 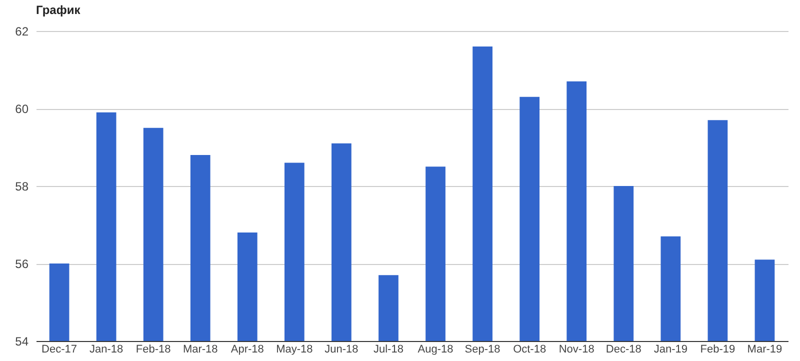 What do you see at coordinates (294, 350) in the screenshot?
I see `x-tick-label: May-18` at bounding box center [294, 350].